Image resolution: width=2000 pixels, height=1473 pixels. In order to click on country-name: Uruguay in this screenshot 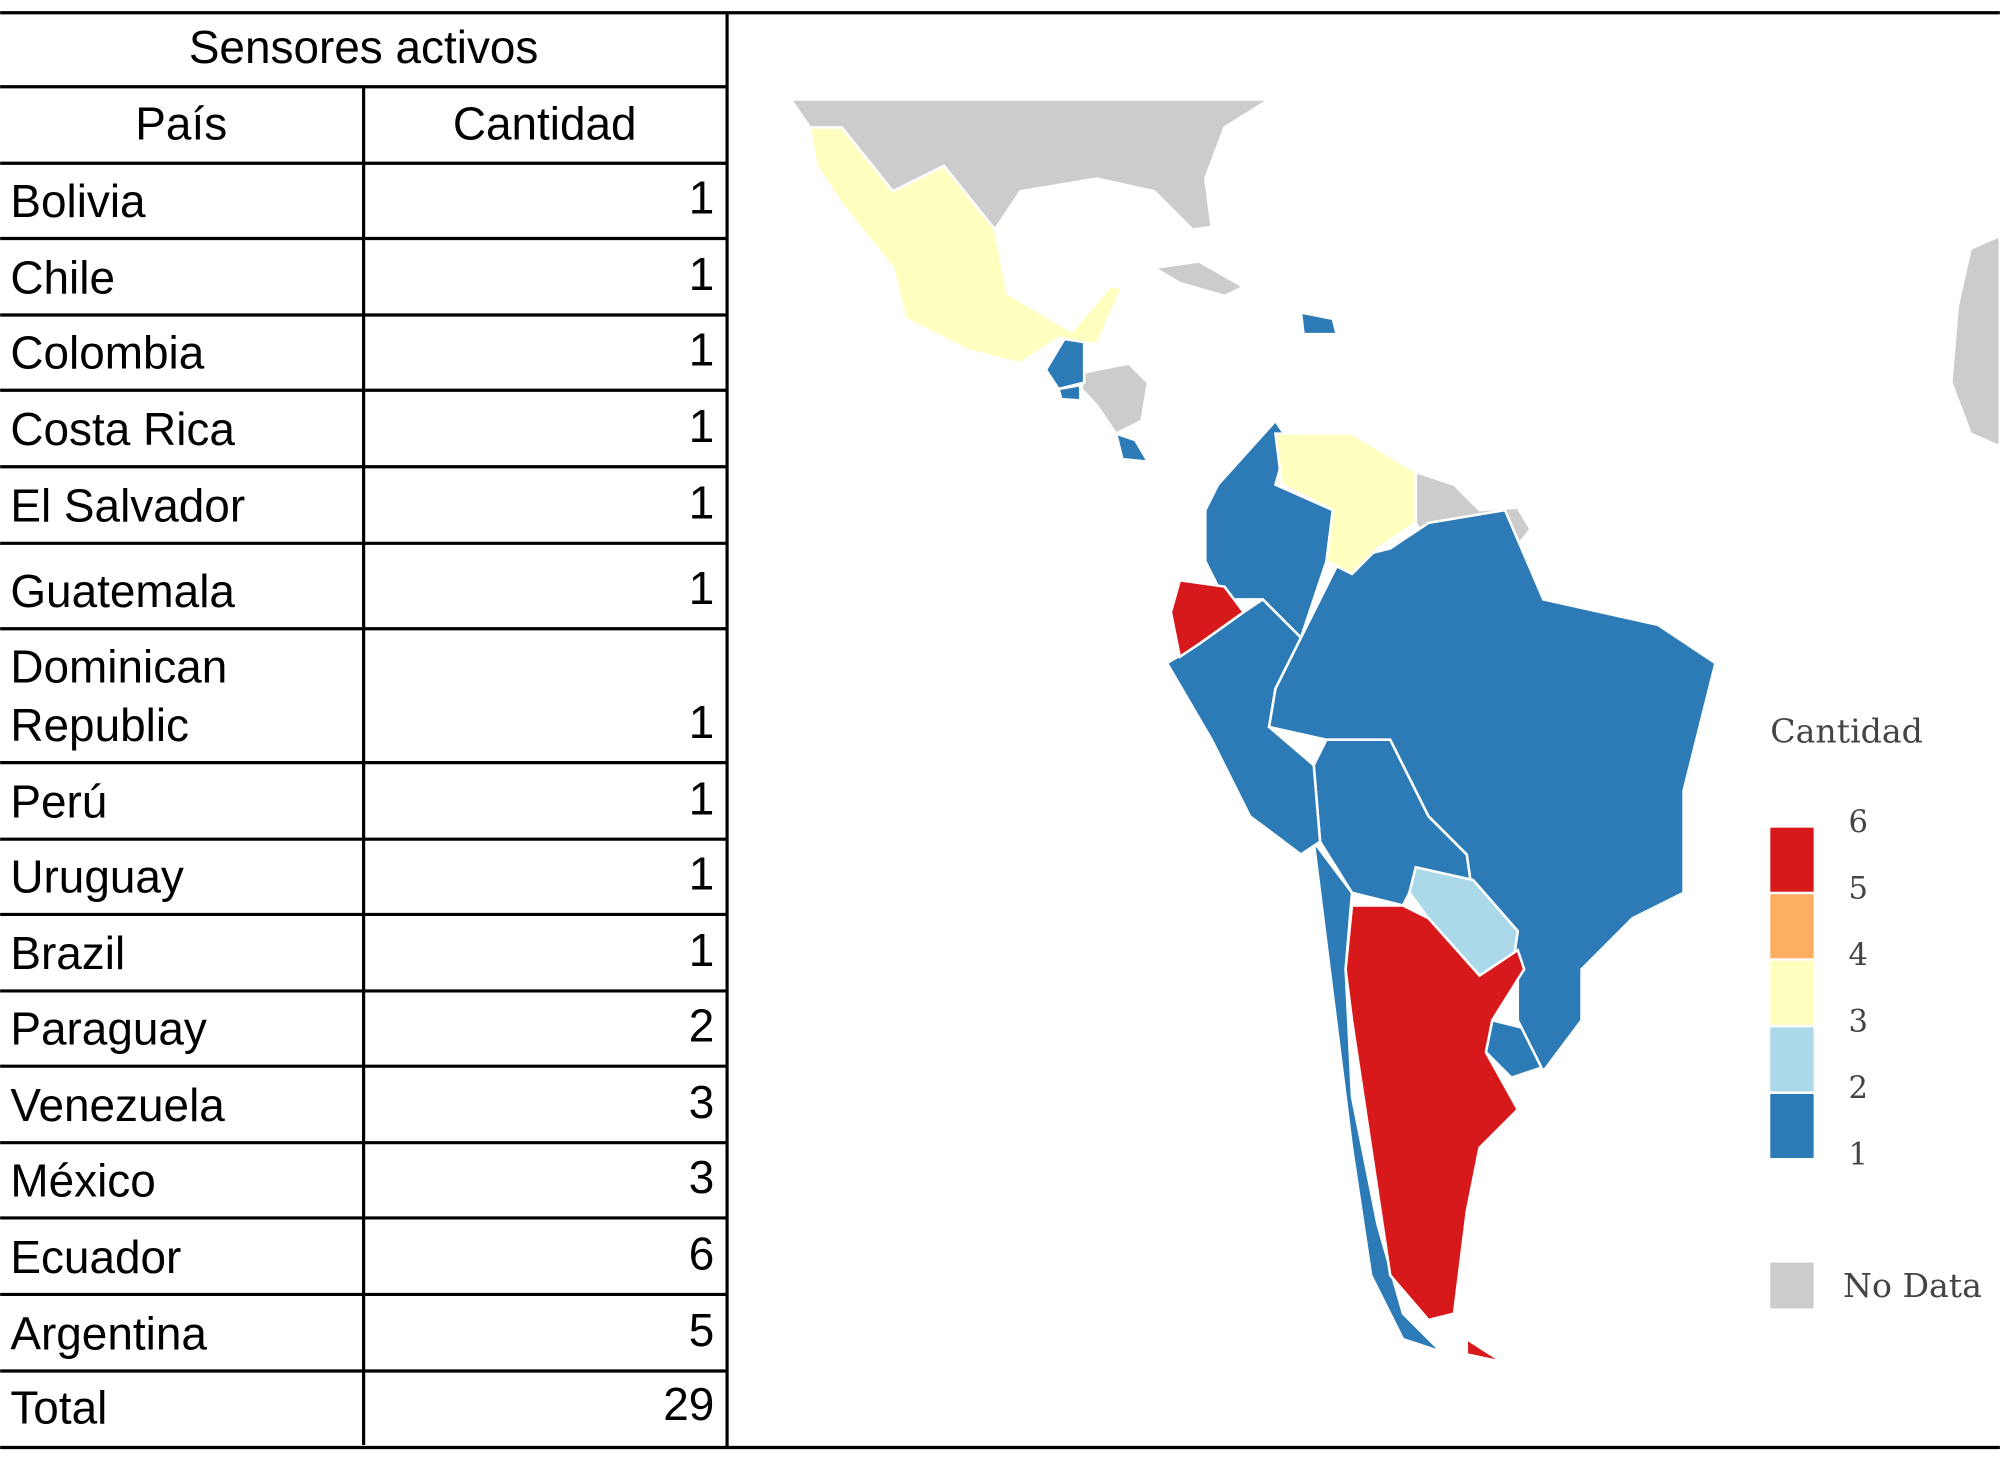, I will do `click(97, 876)`.